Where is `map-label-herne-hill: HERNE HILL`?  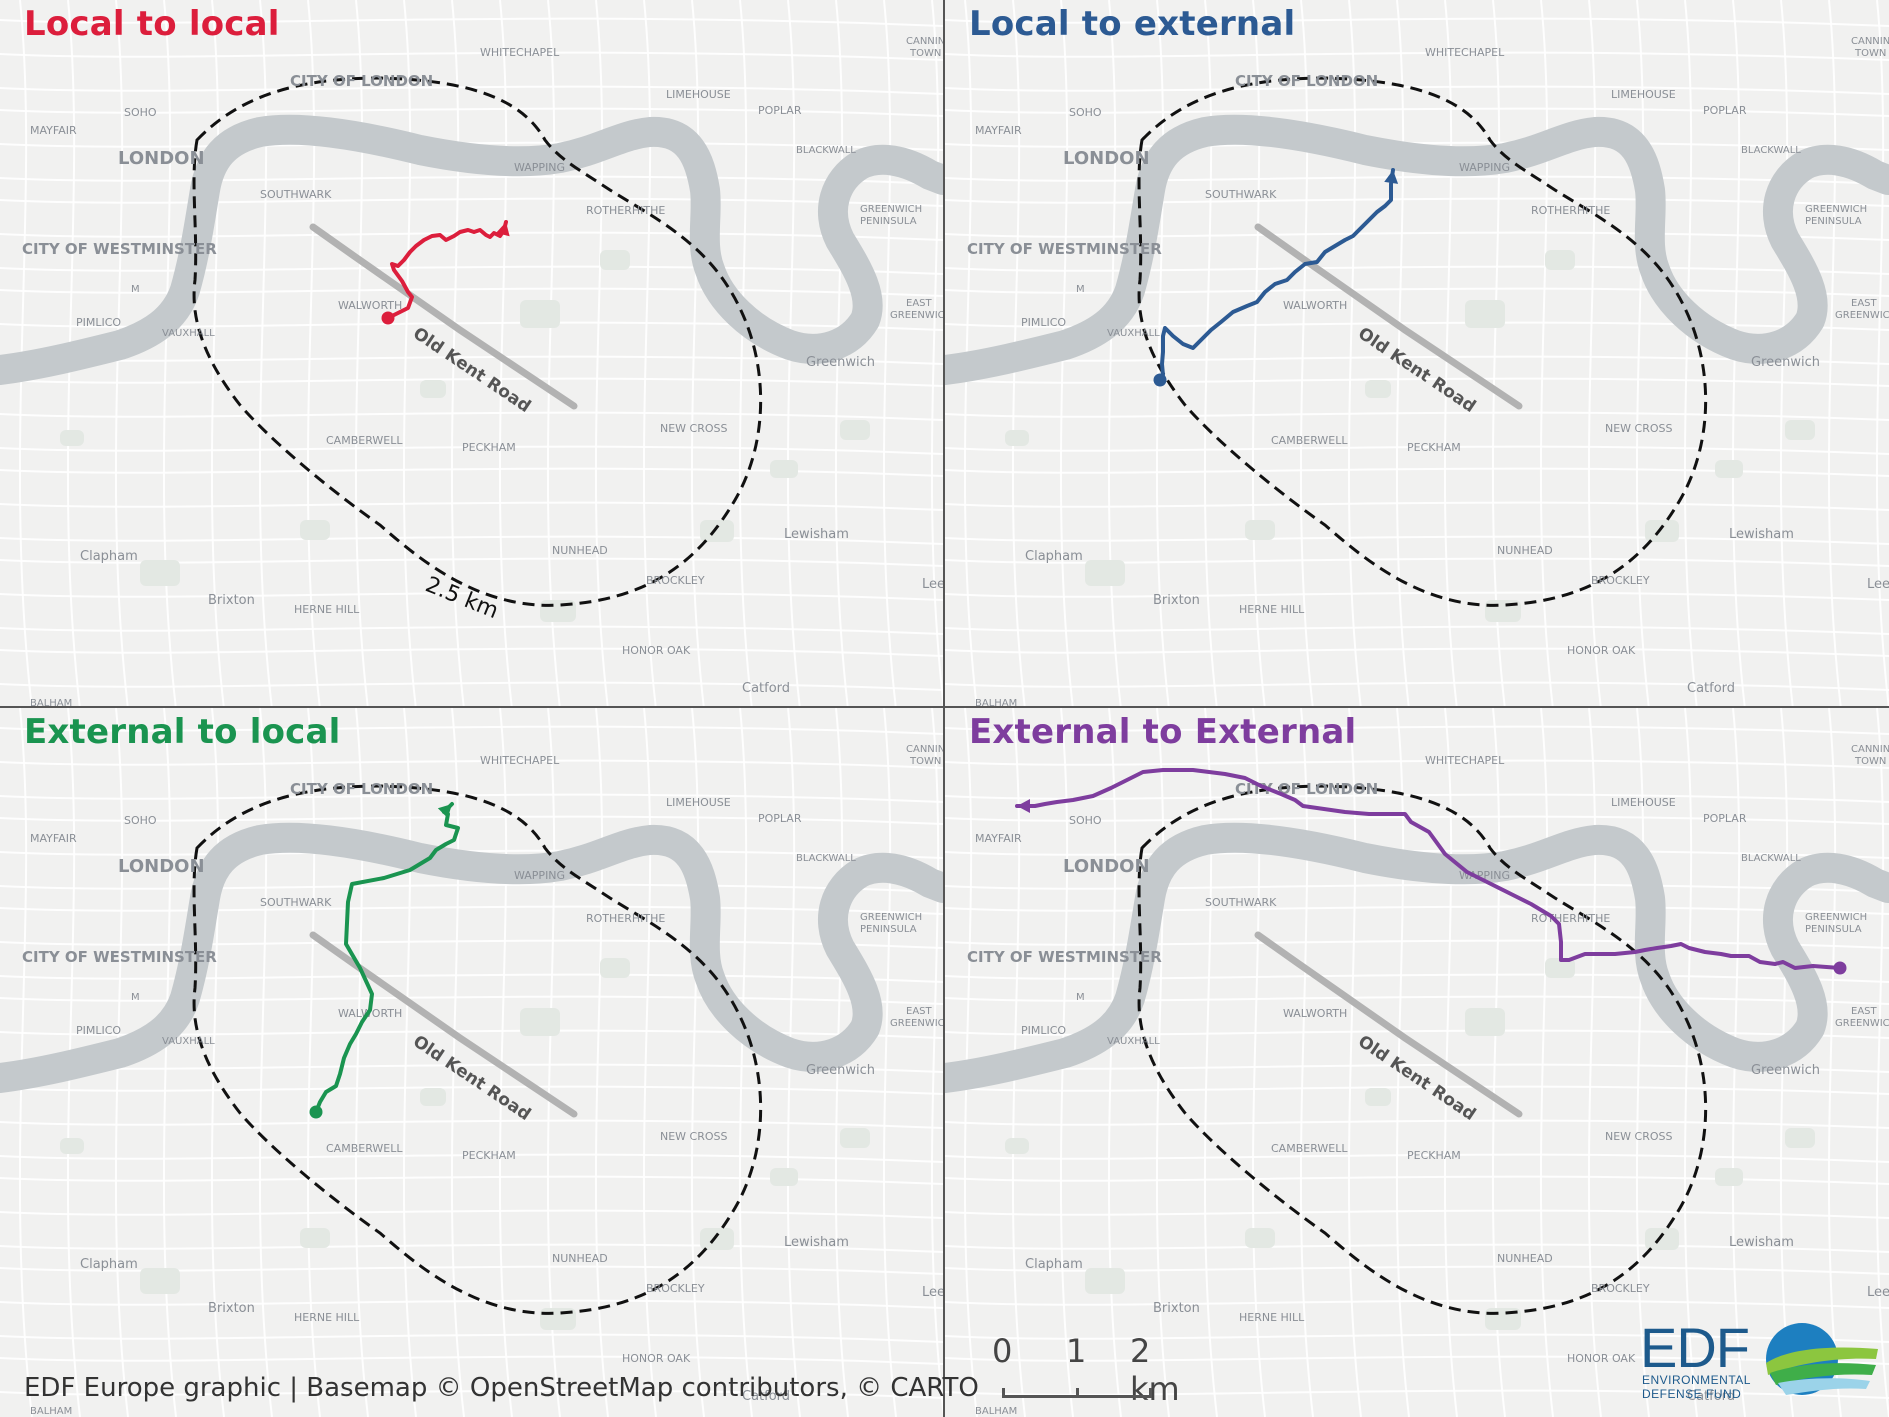
map-label-herne-hill: HERNE HILL is located at coordinates (327, 609).